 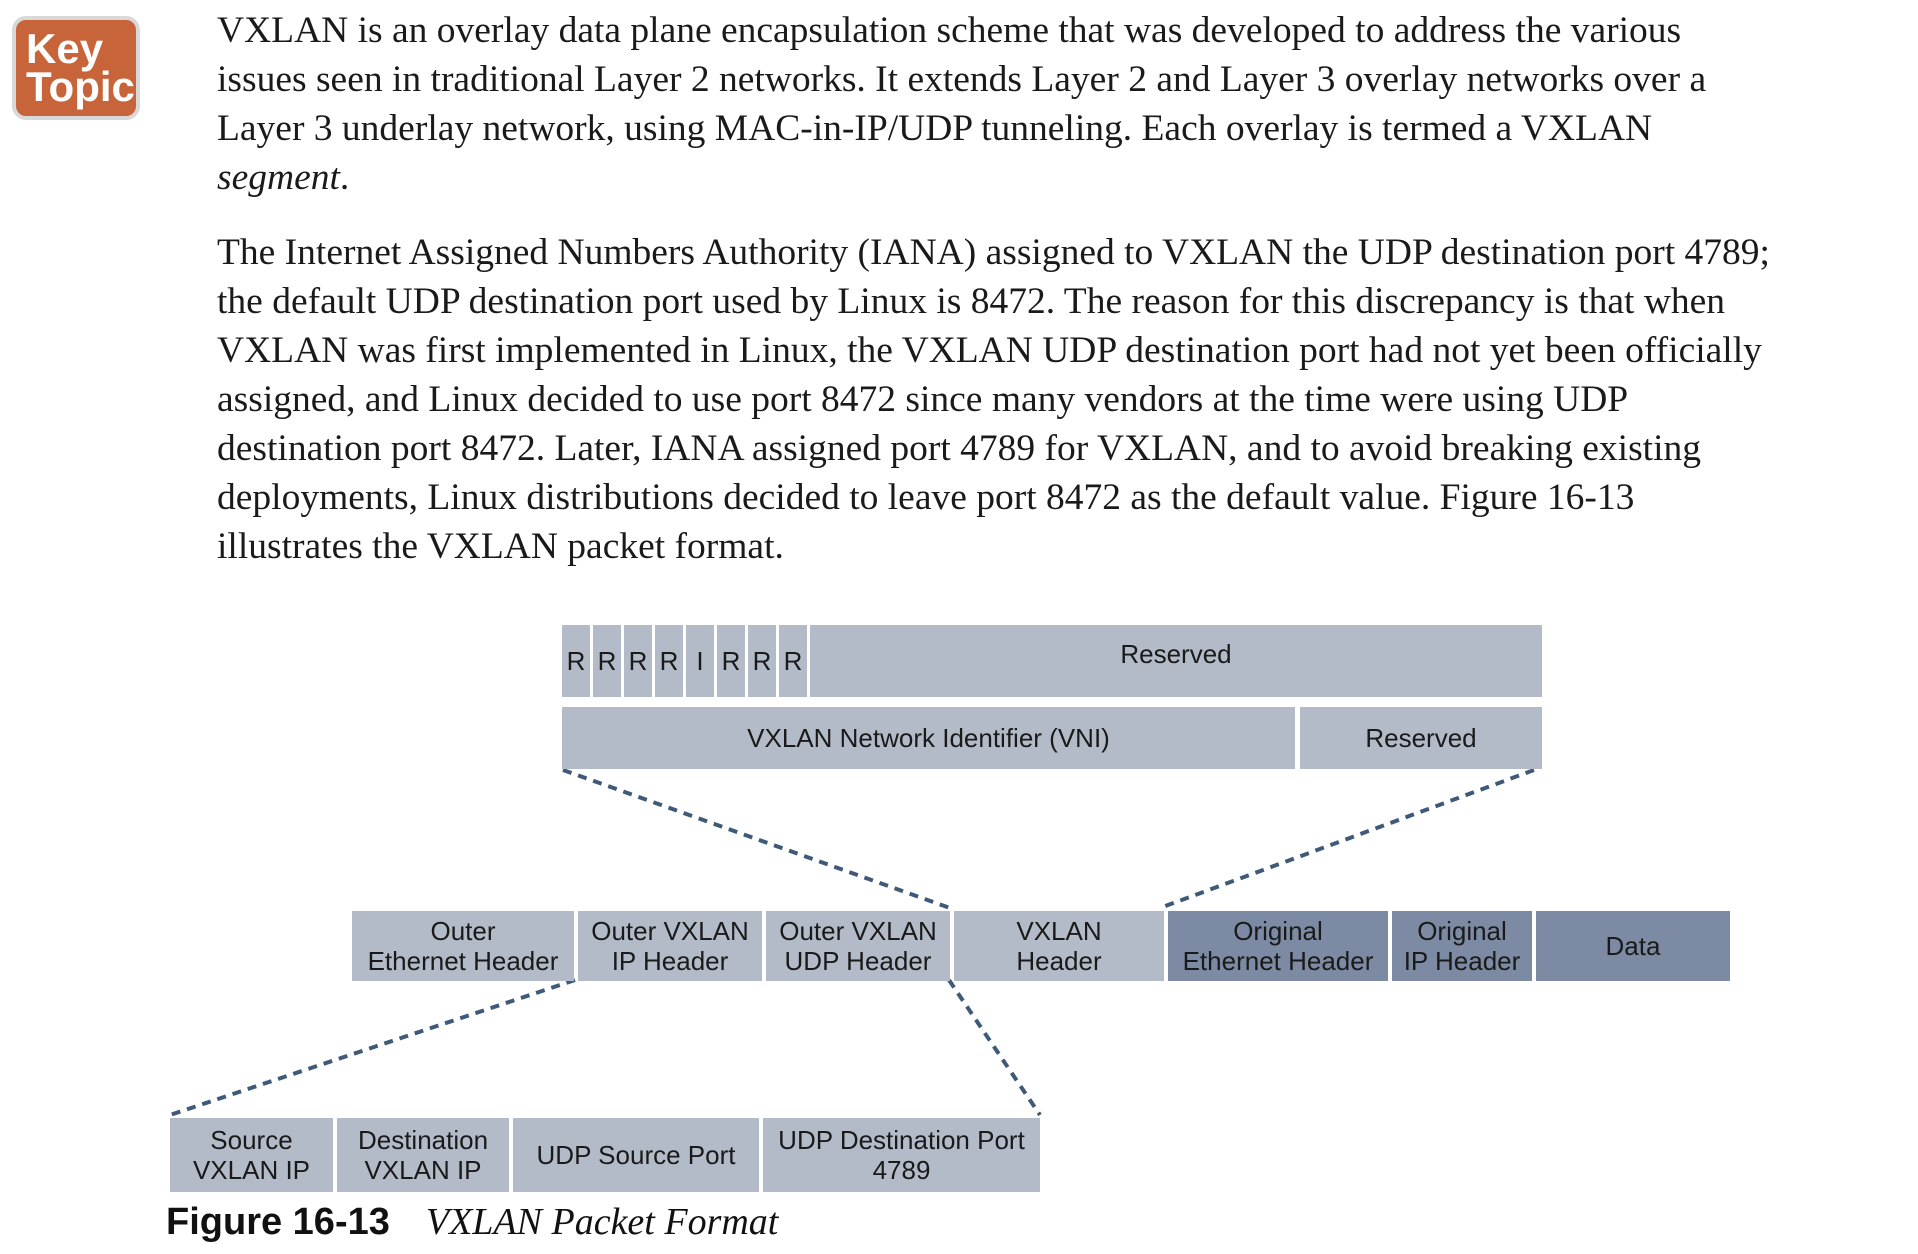 I want to click on vxlan-flag-bit-4: R, so click(x=669, y=661).